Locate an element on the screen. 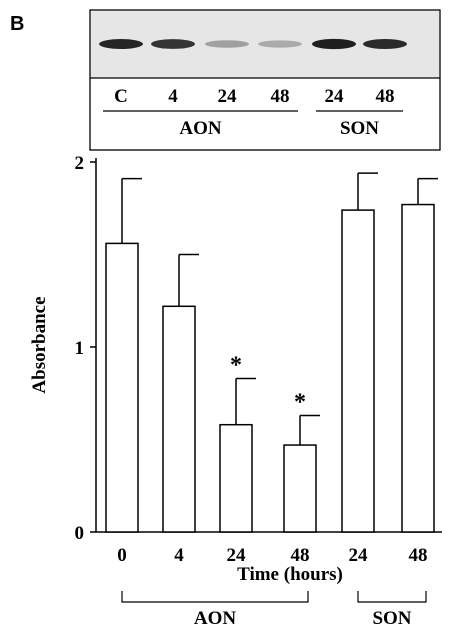 Image resolution: width=451 pixels, height=629 pixels. blot-group-labels: AON SON is located at coordinates (253, 124).